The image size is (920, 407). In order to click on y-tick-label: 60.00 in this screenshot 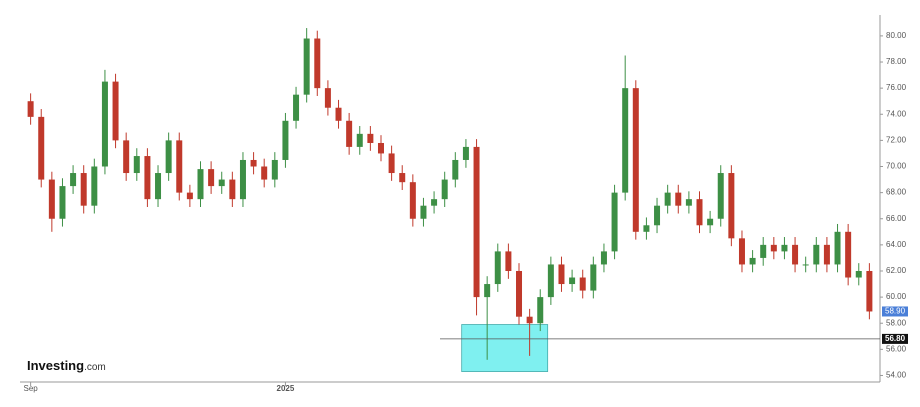, I will do `click(896, 296)`.